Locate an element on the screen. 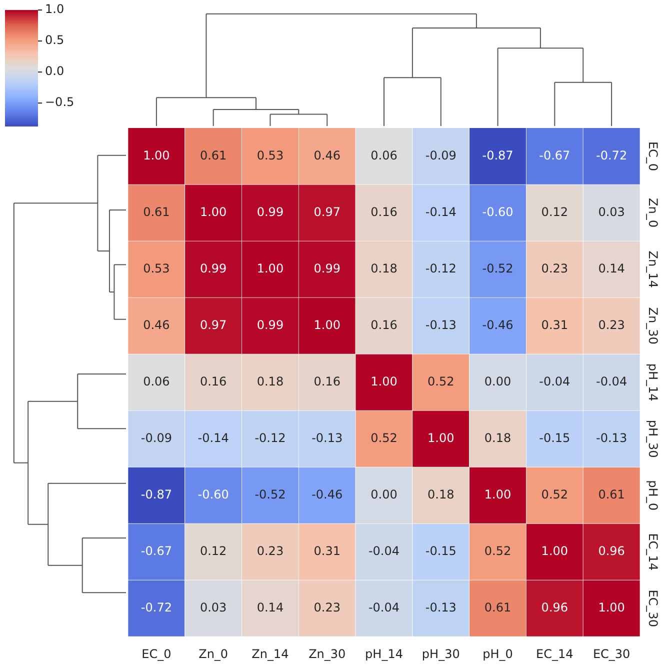 This screenshot has height=665, width=662. x-tick-label: EC_0 is located at coordinates (157, 653).